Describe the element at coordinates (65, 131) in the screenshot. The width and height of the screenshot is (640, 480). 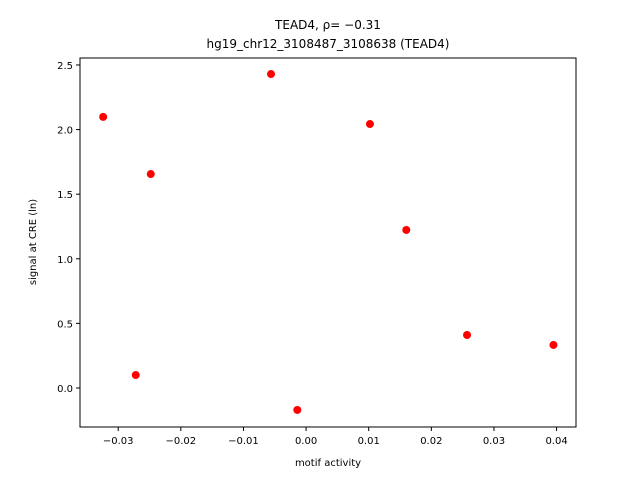
I see `y-tick-label: 2.0` at that location.